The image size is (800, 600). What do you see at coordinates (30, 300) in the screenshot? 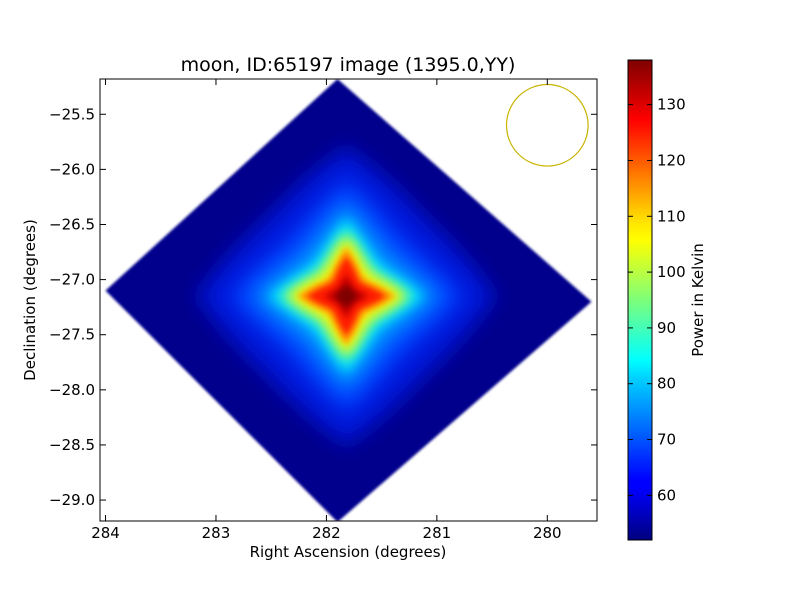
I see `y-axis-label: Declination (degrees)` at bounding box center [30, 300].